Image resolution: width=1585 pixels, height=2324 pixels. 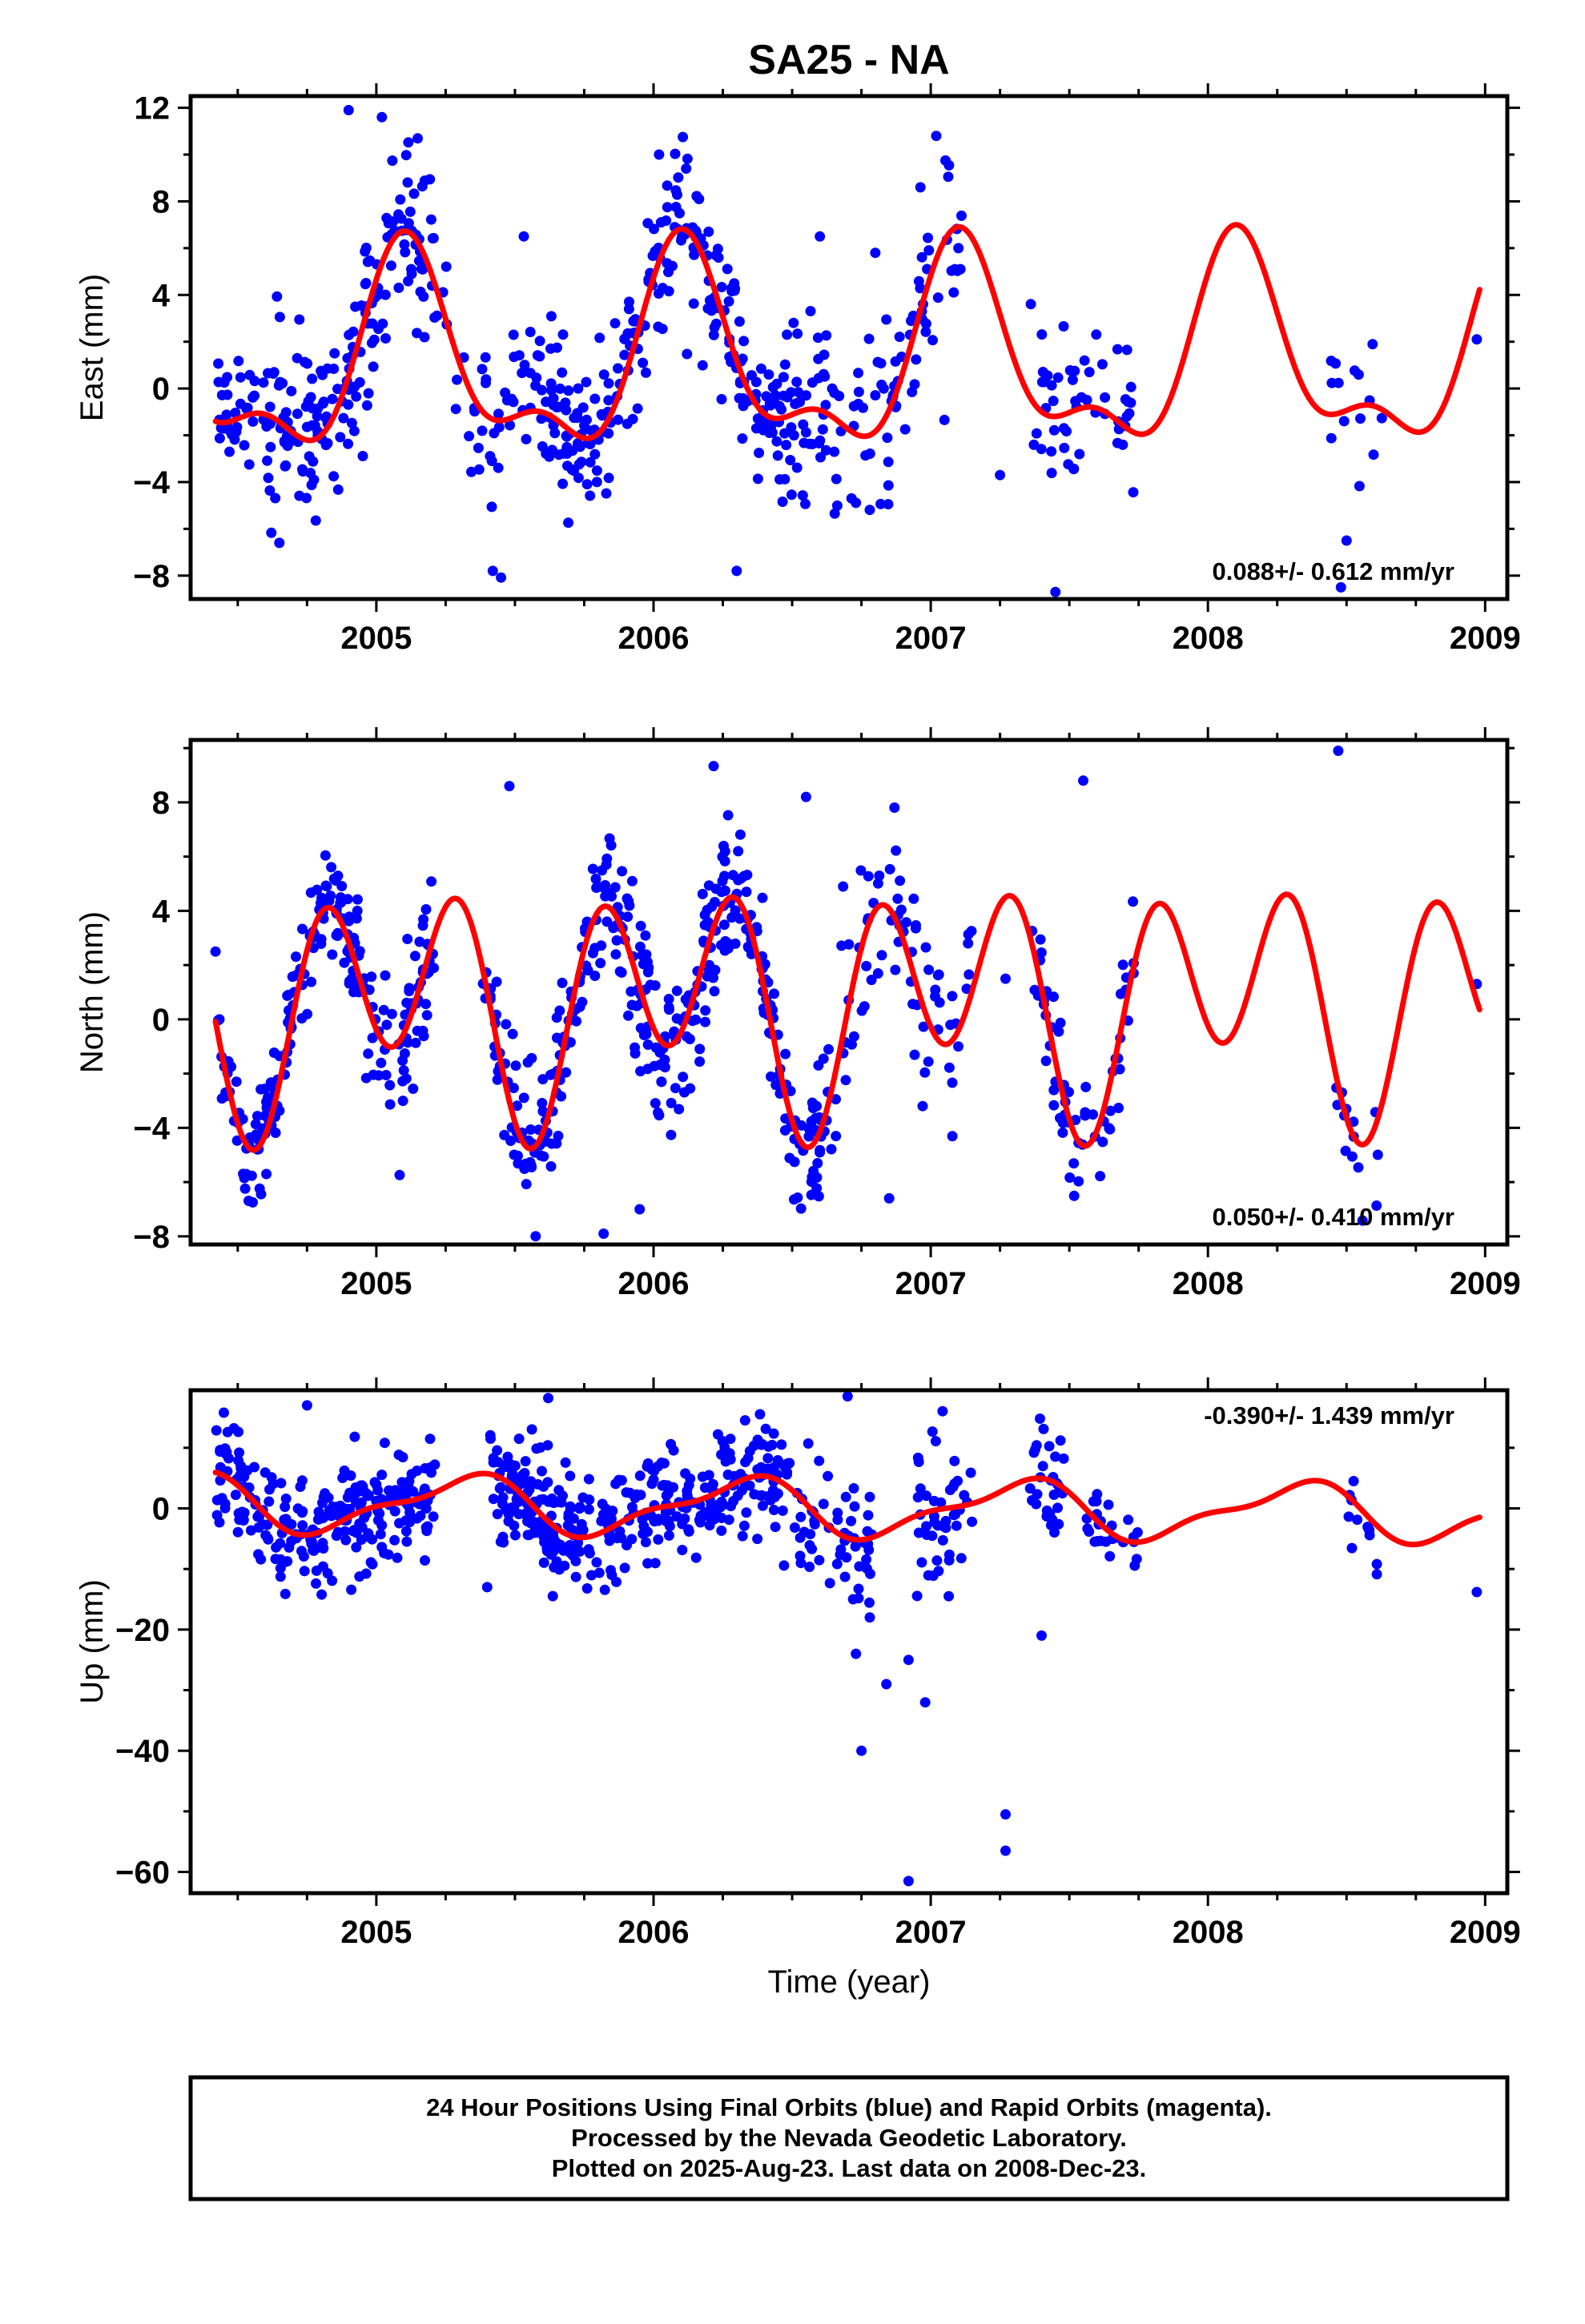 What do you see at coordinates (151, 483) in the screenshot?
I see `east-y-tick-label: −4` at bounding box center [151, 483].